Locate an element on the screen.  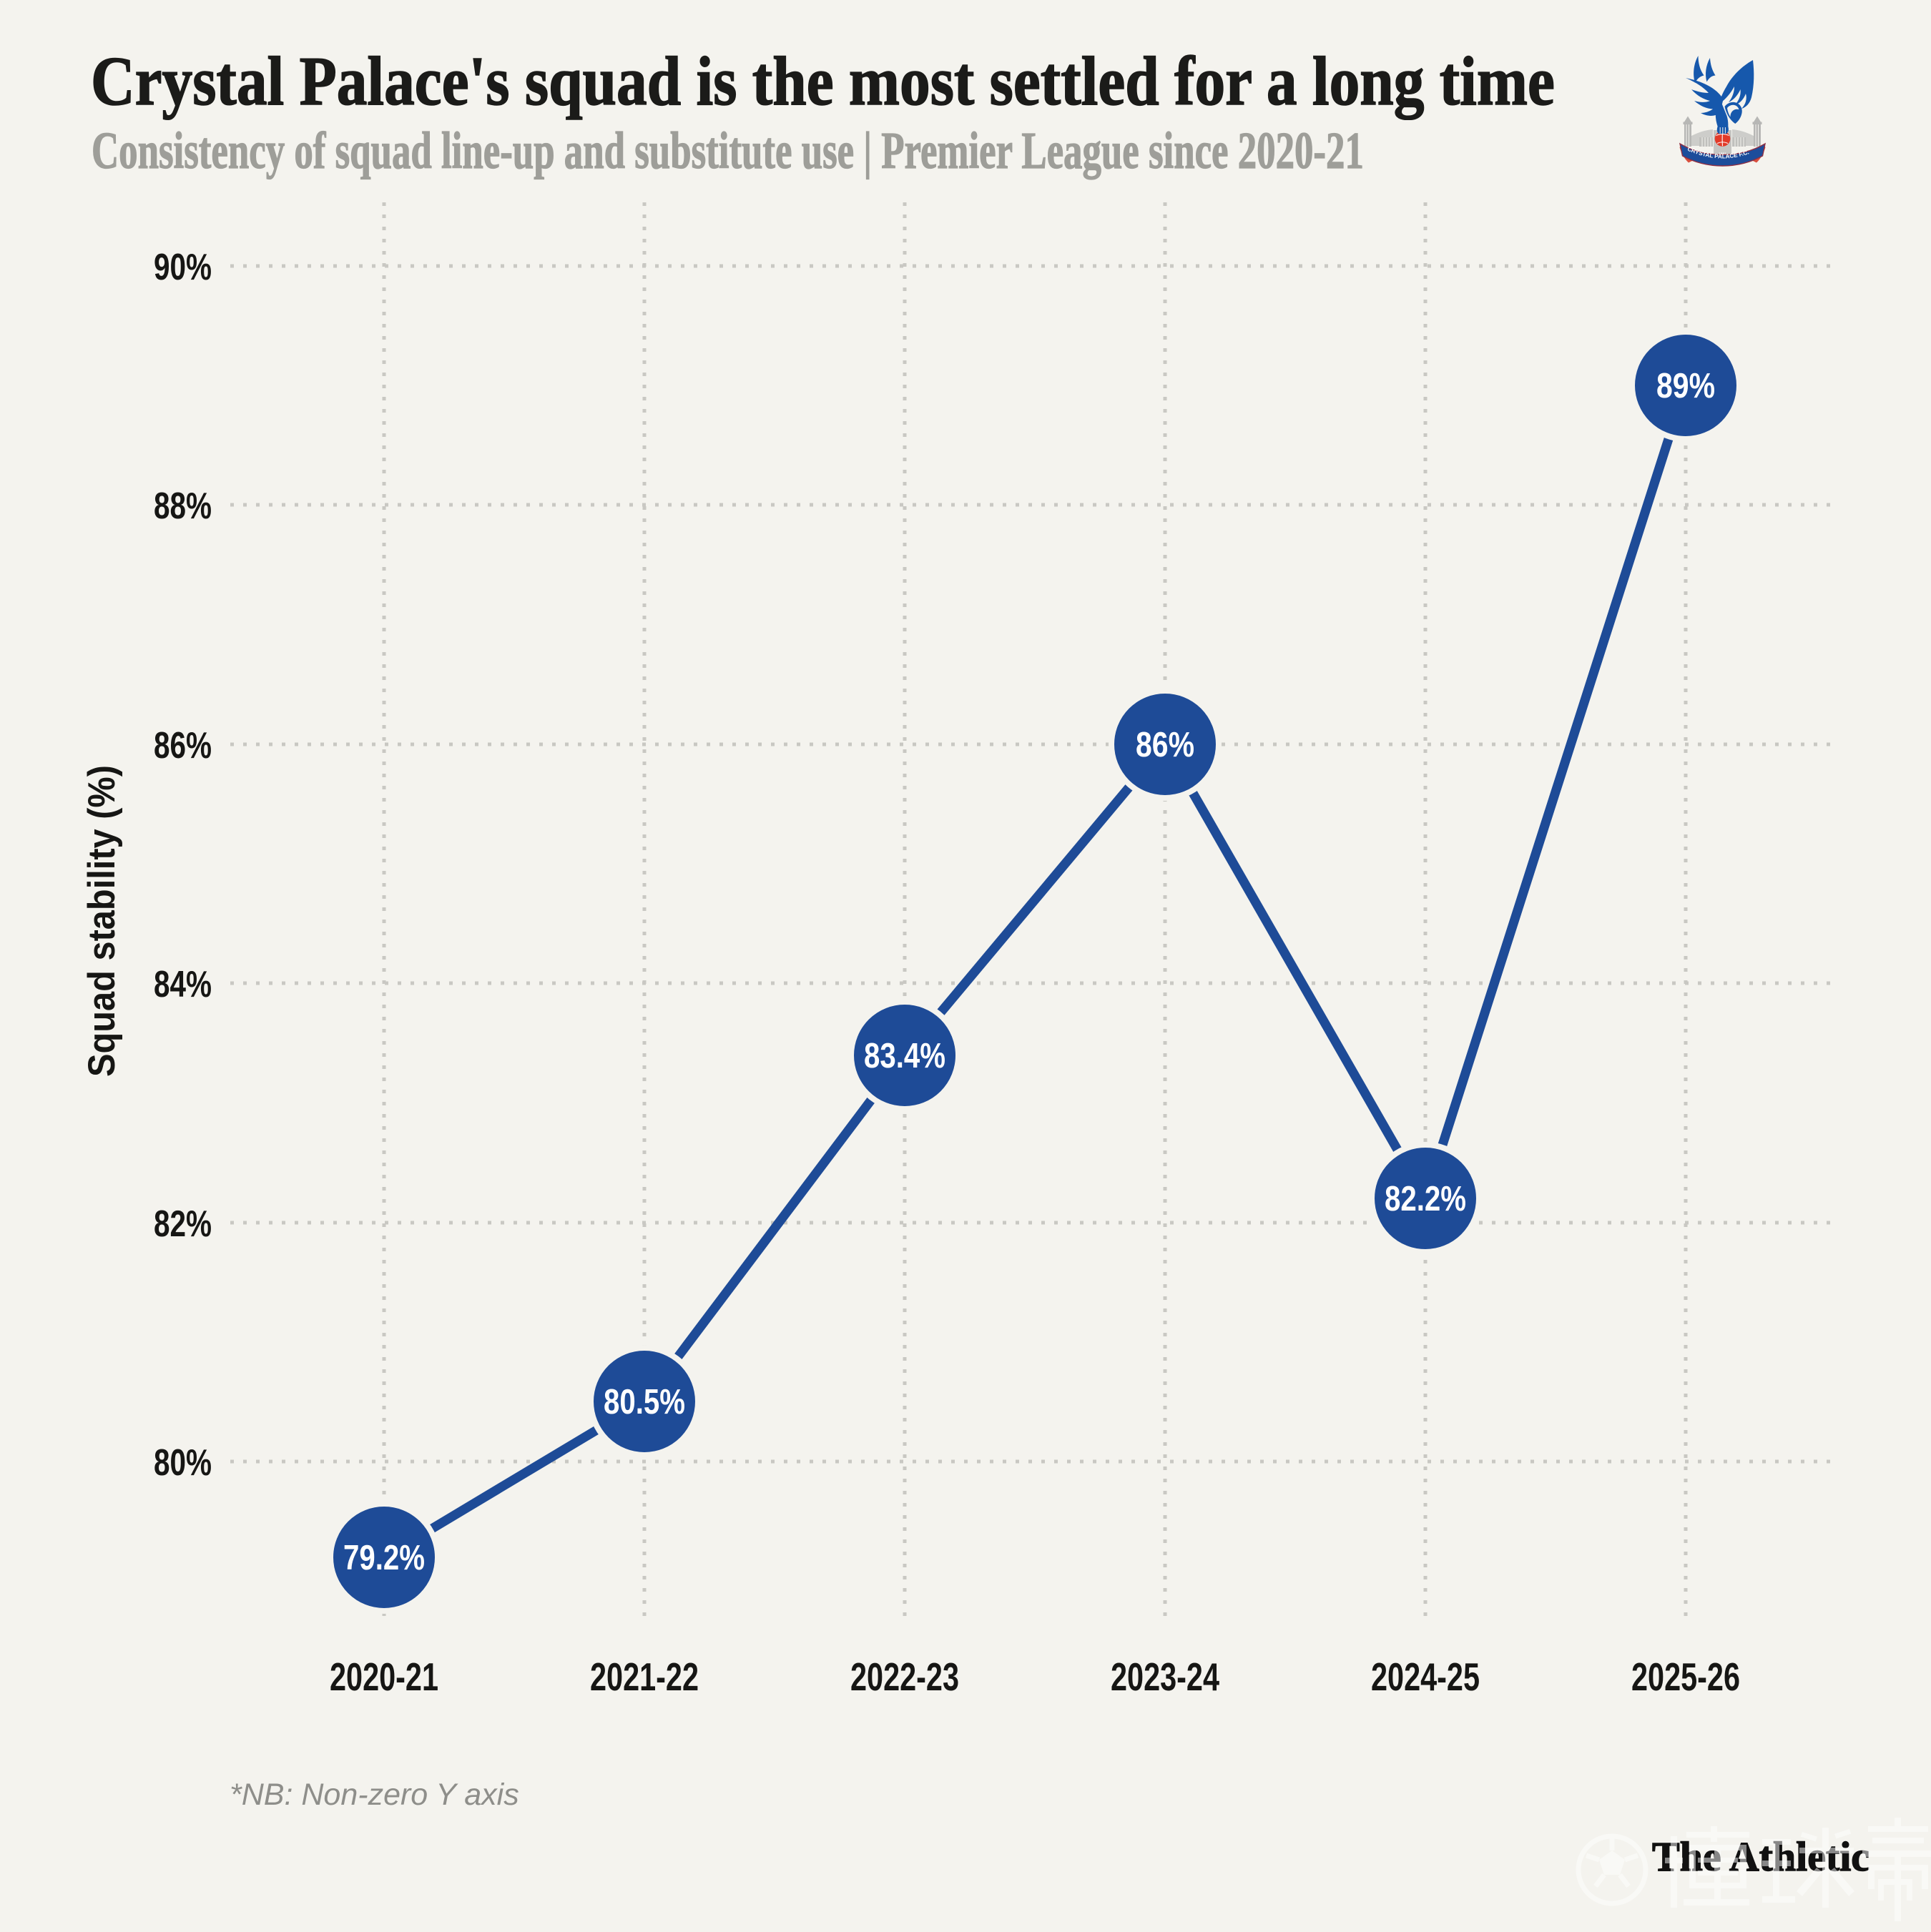
svg-text: 83.4% is located at coordinates (904, 1056).